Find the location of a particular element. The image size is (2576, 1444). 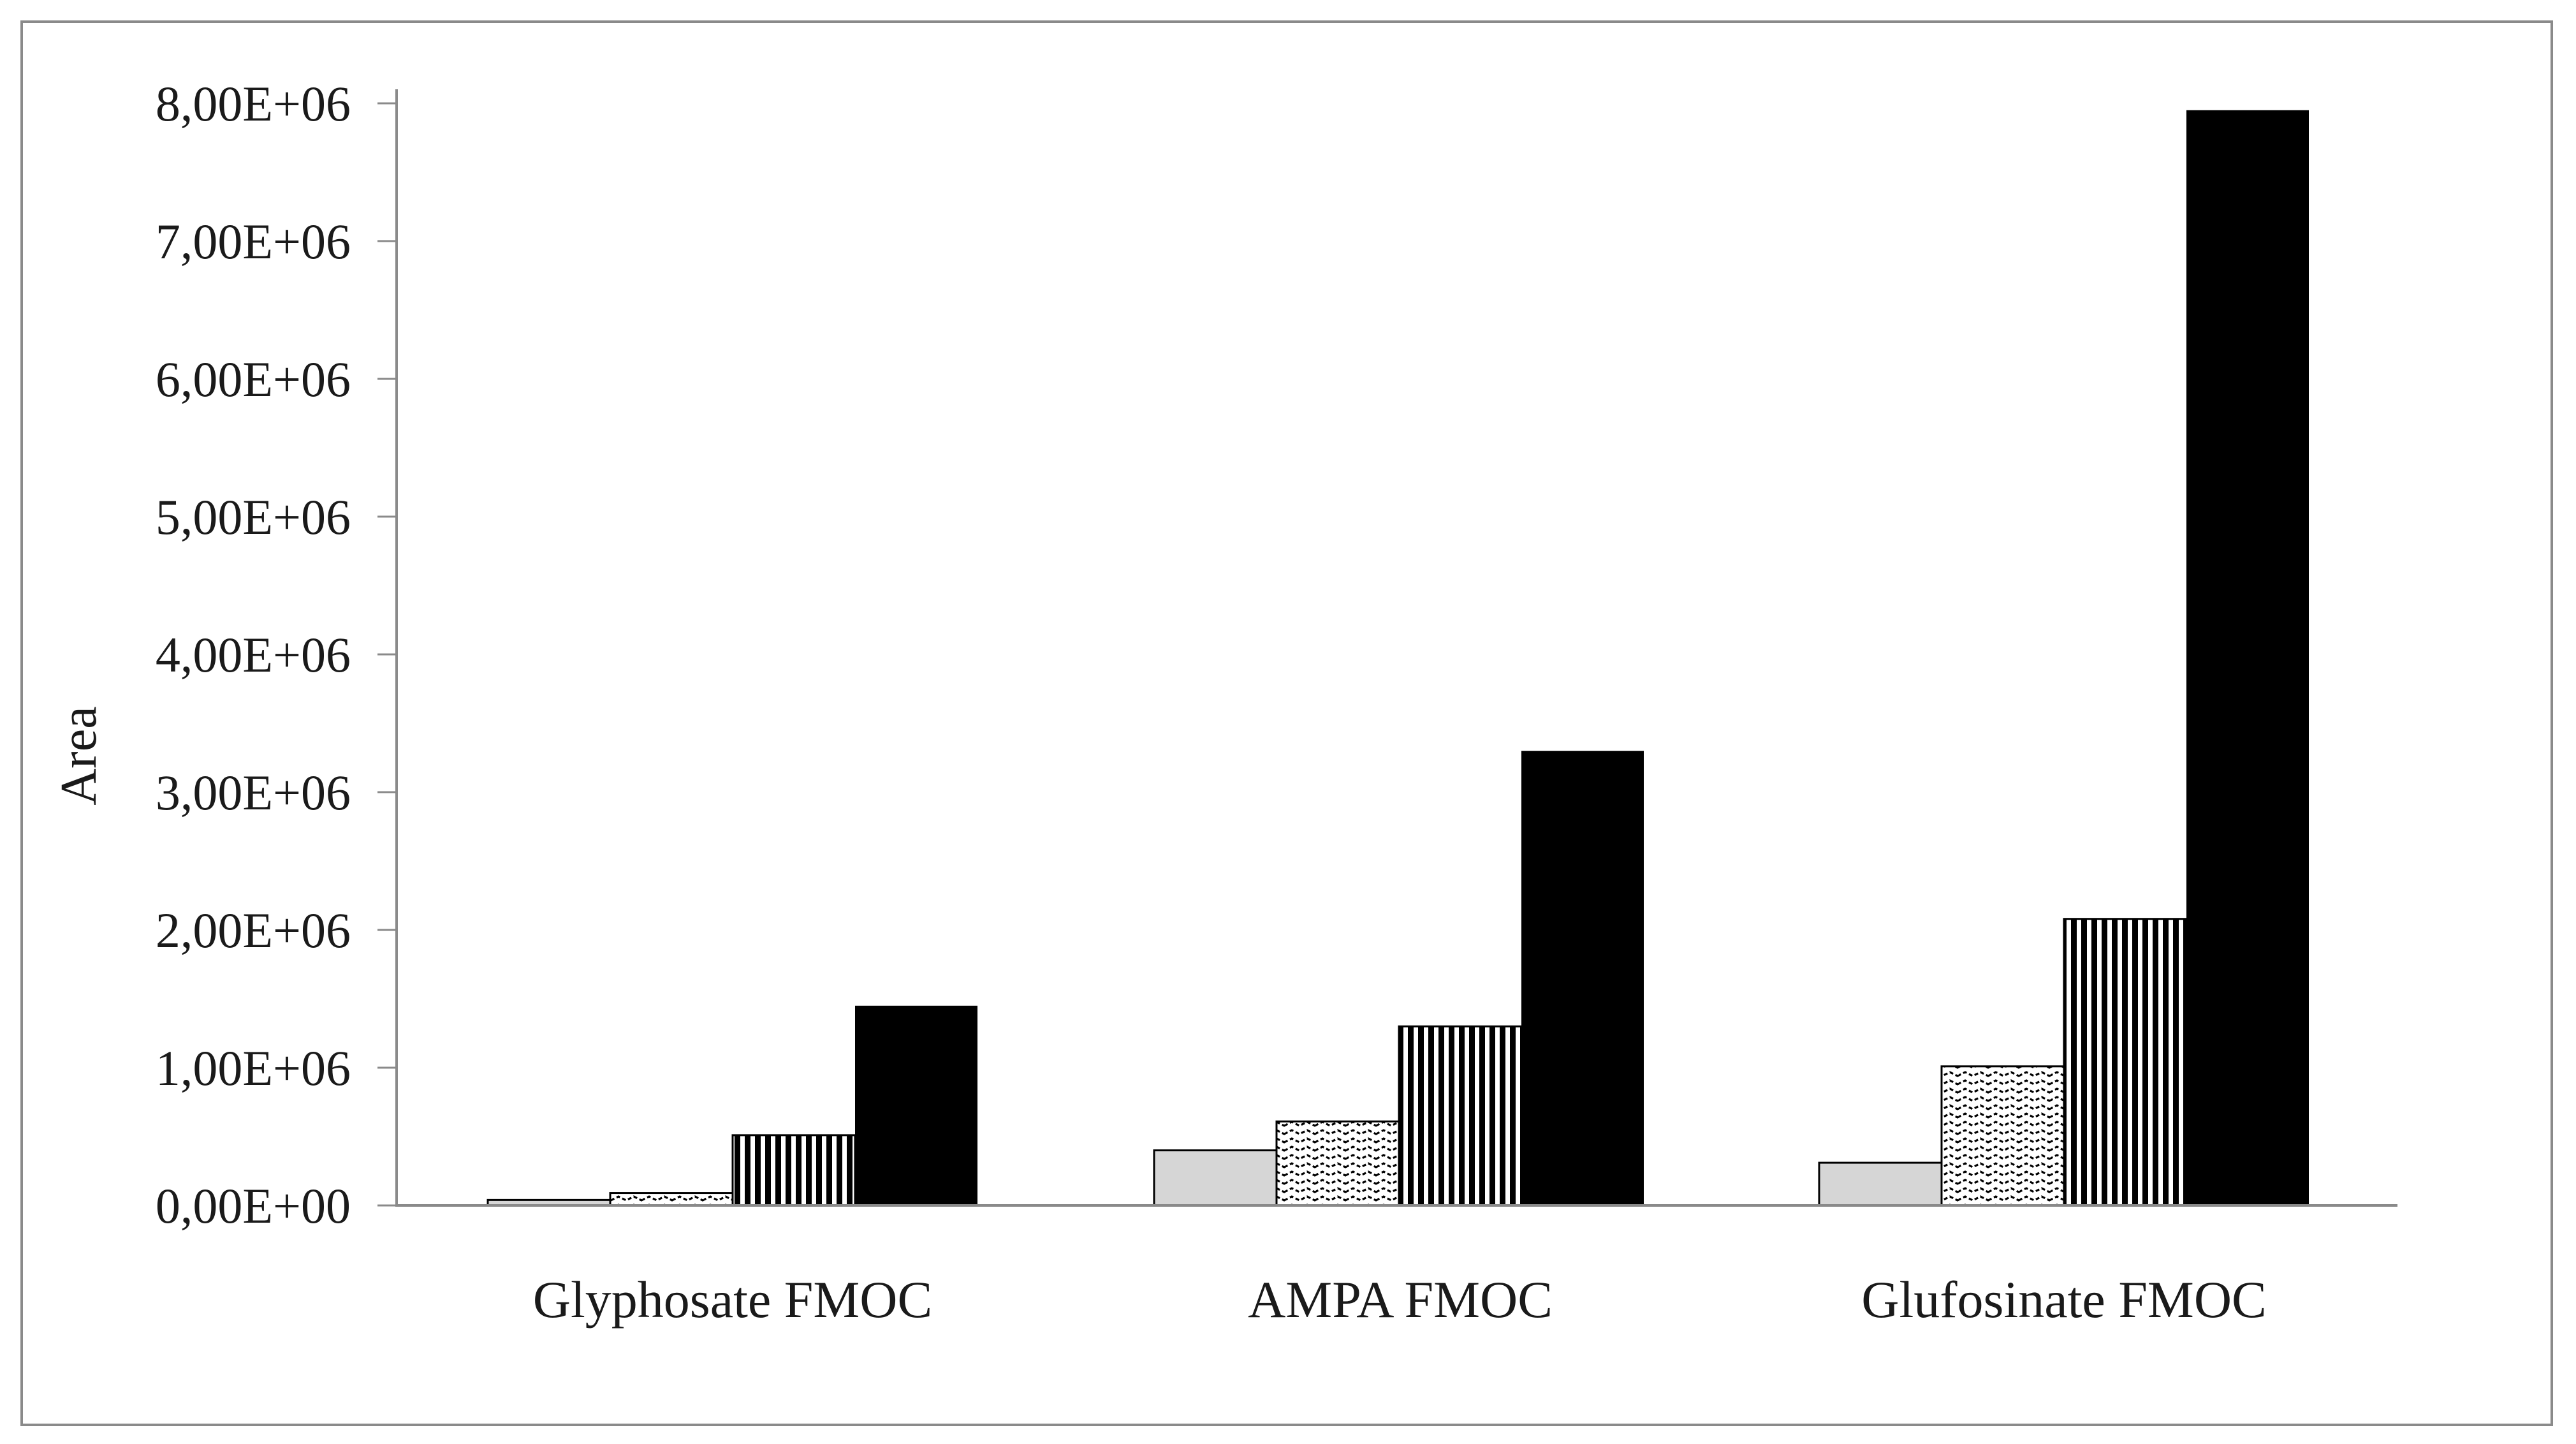

y-tick-label: 4,00E+06 is located at coordinates (253, 654).